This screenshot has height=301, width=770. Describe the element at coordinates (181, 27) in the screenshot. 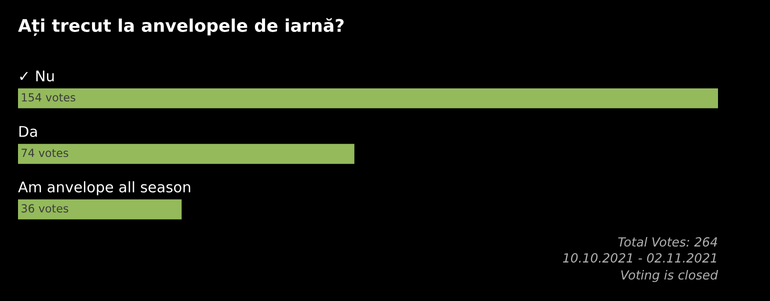

I see `chart-title: Ați trecut la anvelopele de iarnă?` at that location.